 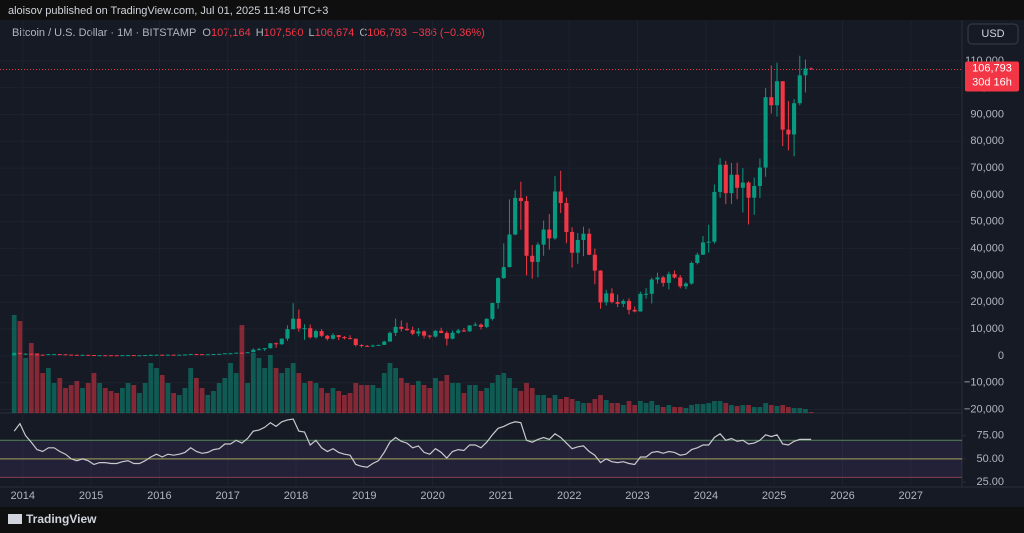 I want to click on x-tick-label: 2018, so click(x=296, y=496).